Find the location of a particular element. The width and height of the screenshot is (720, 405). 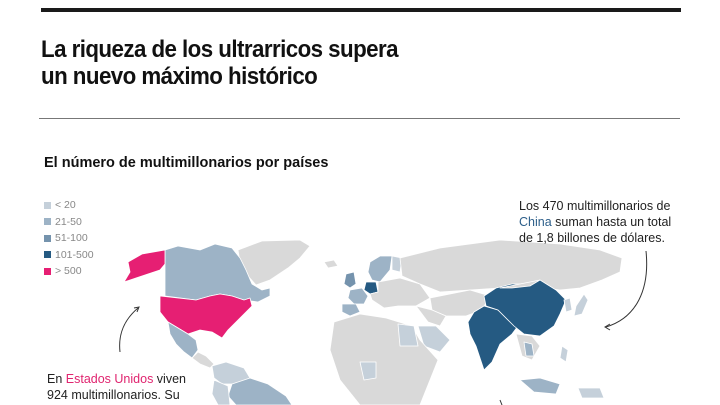

title-divider is located at coordinates (359, 118).